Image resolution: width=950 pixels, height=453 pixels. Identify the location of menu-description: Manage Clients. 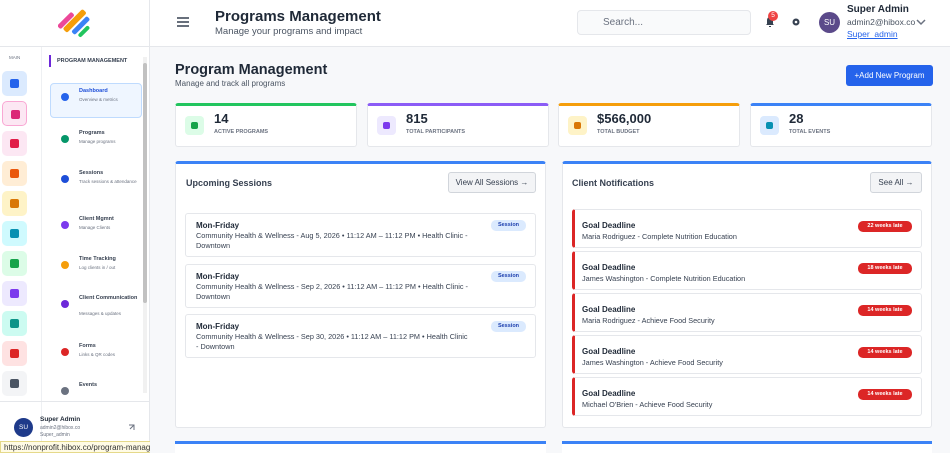
(95, 227).